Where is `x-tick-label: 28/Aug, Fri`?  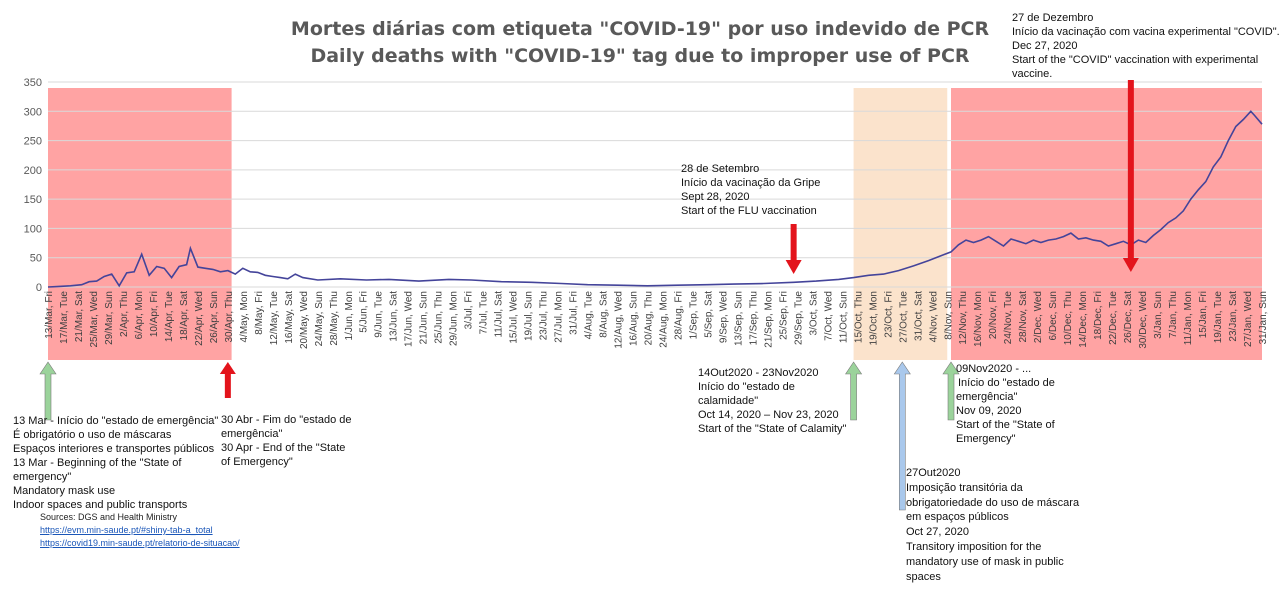
x-tick-label: 28/Aug, Fri is located at coordinates (678, 315).